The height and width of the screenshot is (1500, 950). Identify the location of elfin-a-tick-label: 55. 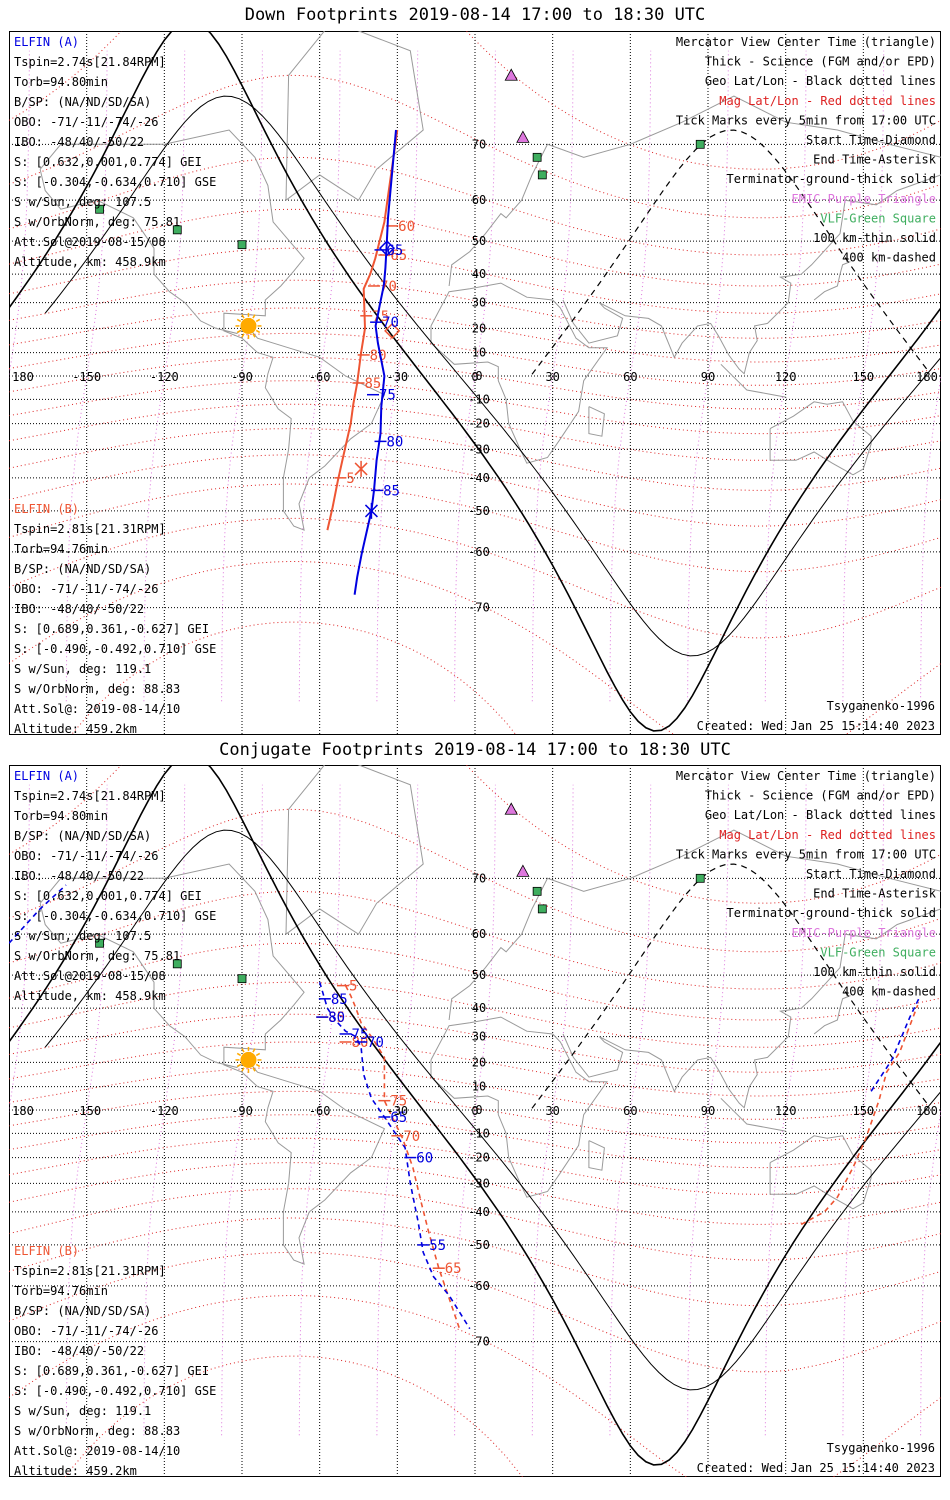
(437, 1246).